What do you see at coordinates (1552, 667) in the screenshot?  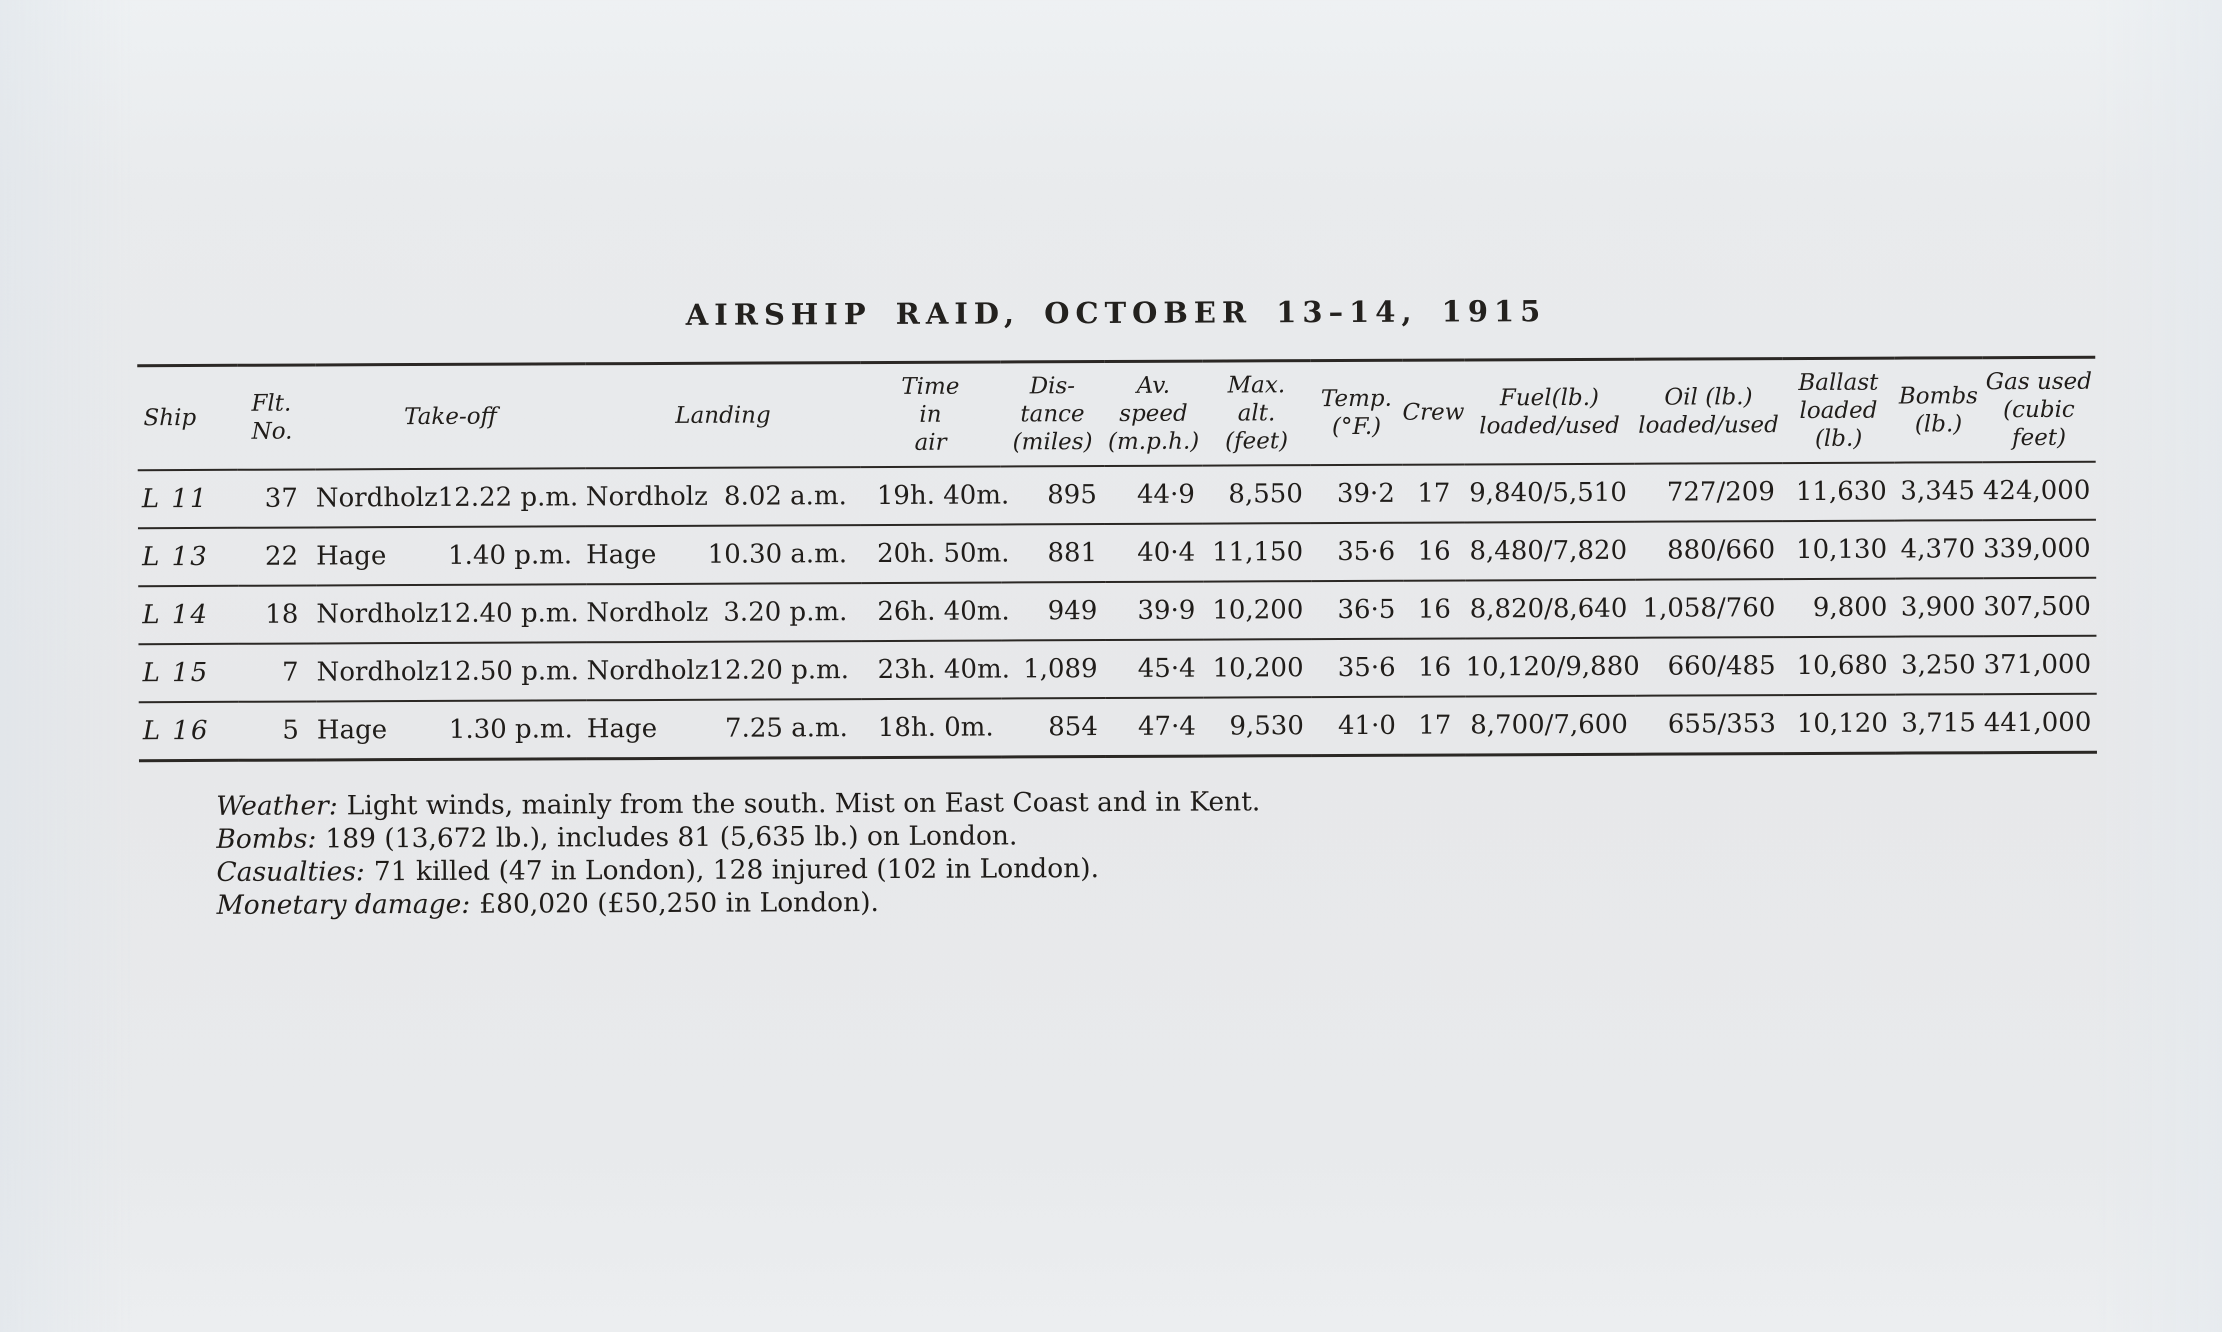 I see `cell-fuel: 10,120/9,880` at bounding box center [1552, 667].